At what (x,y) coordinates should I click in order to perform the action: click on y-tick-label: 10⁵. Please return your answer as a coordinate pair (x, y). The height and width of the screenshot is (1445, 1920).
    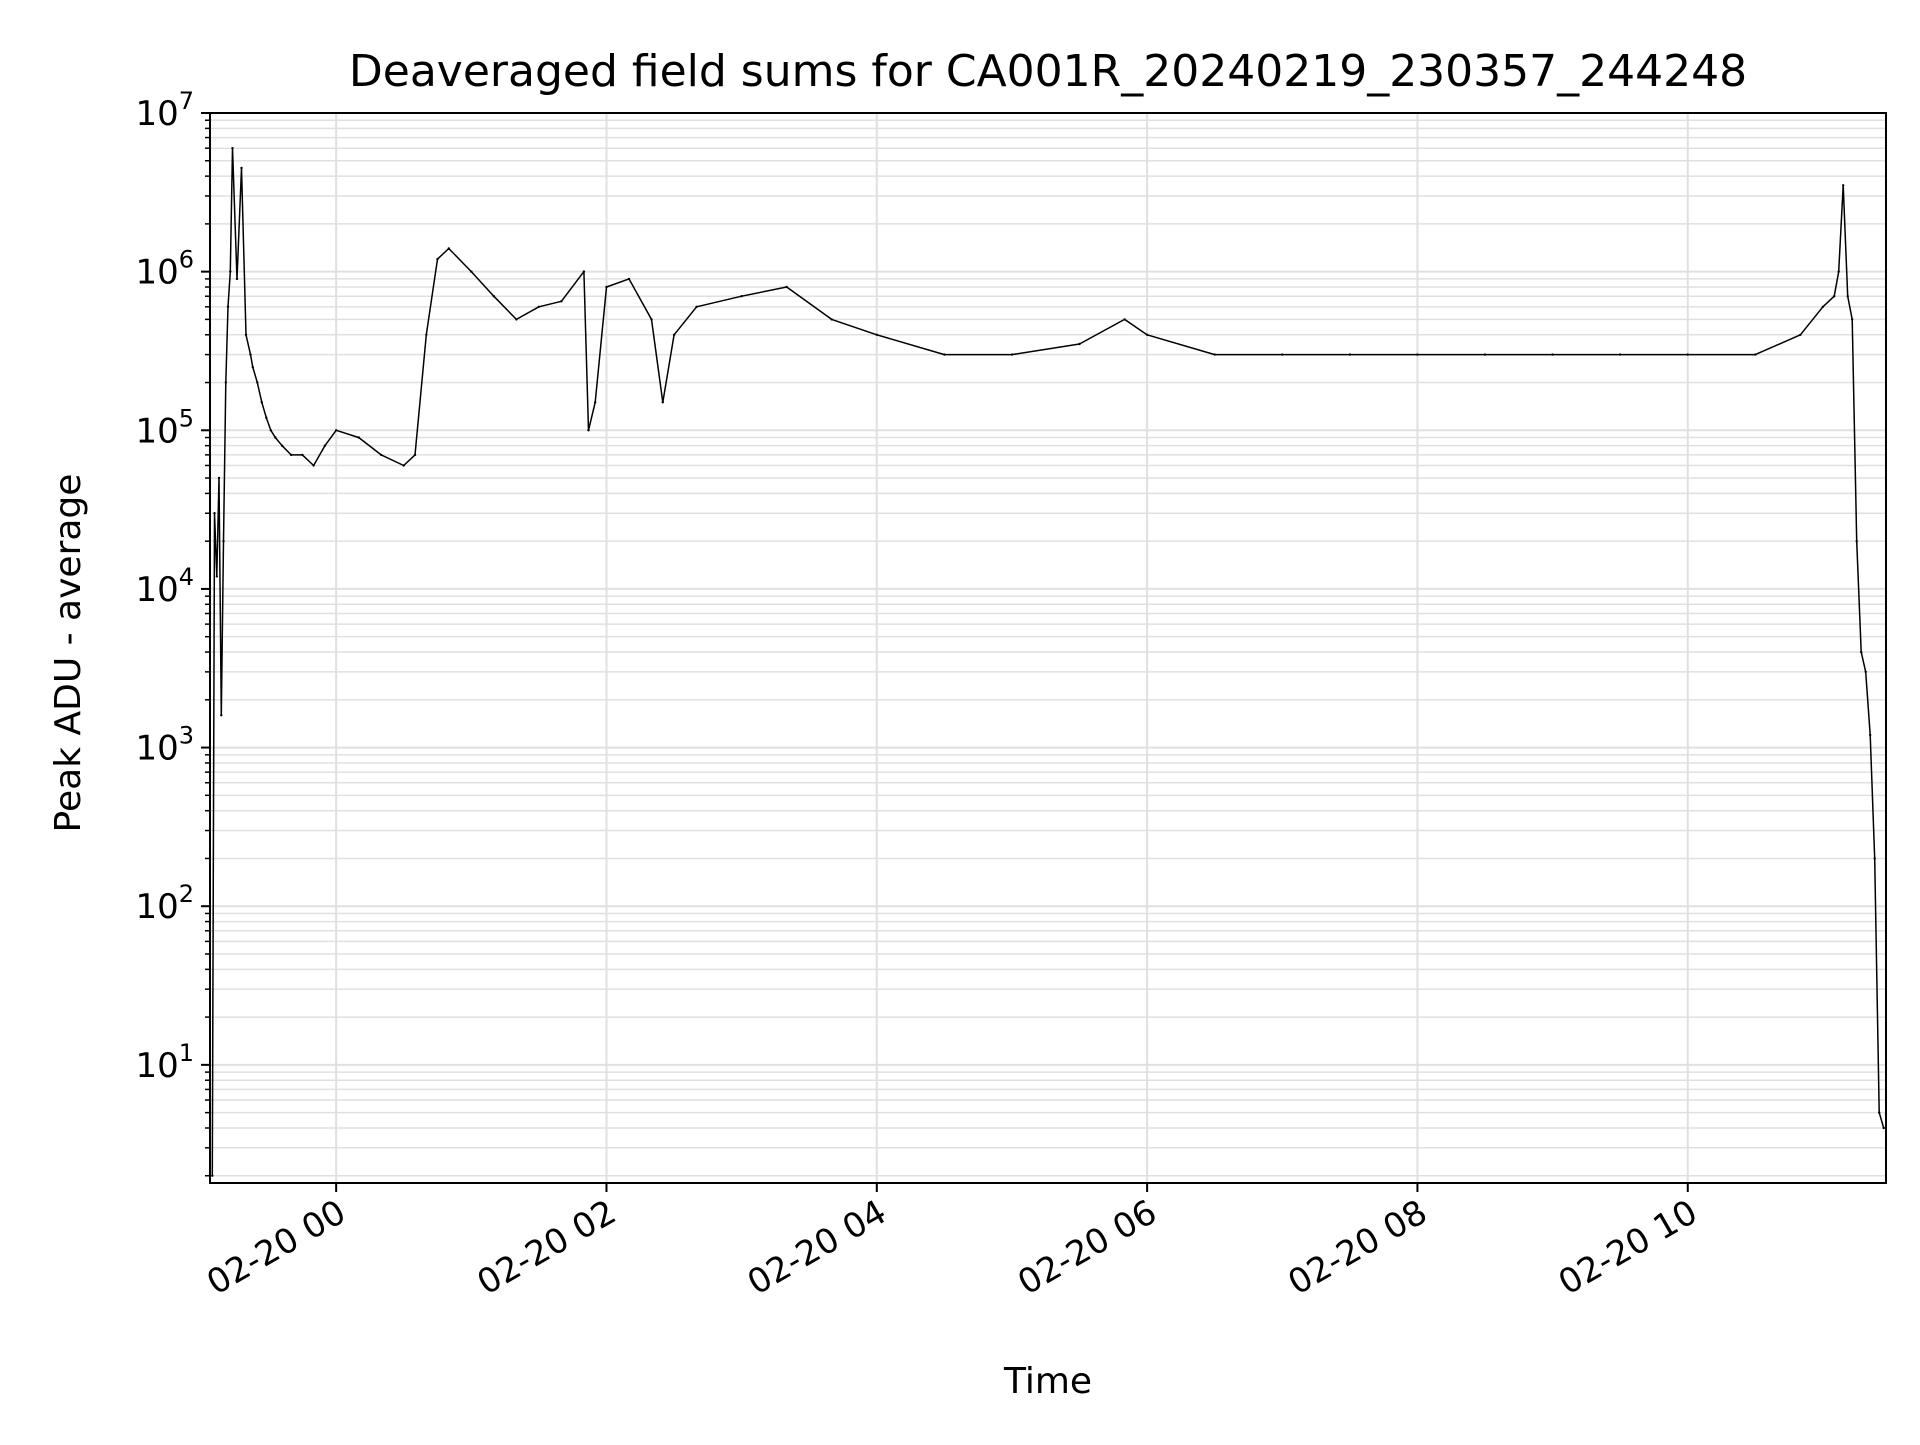
    Looking at the image, I should click on (164, 427).